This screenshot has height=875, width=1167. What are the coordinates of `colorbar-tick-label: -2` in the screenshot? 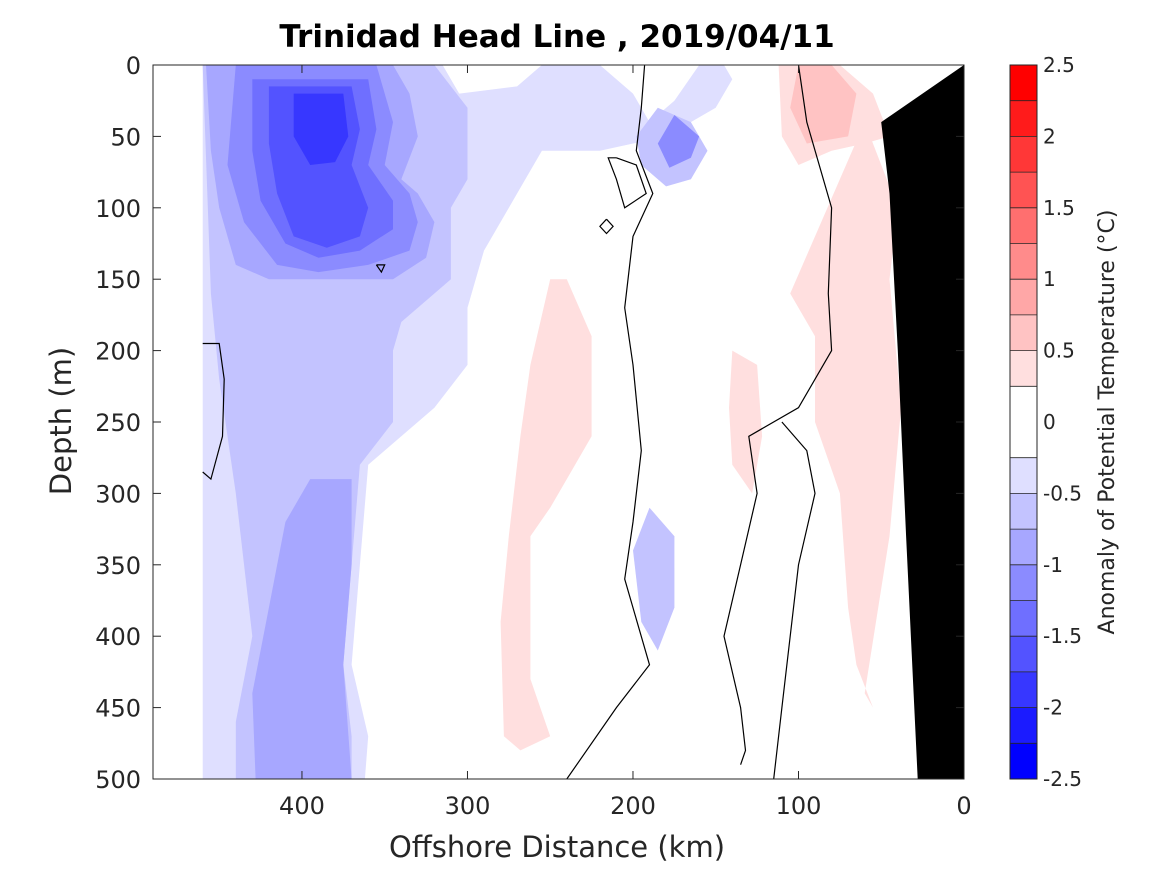 It's located at (1053, 708).